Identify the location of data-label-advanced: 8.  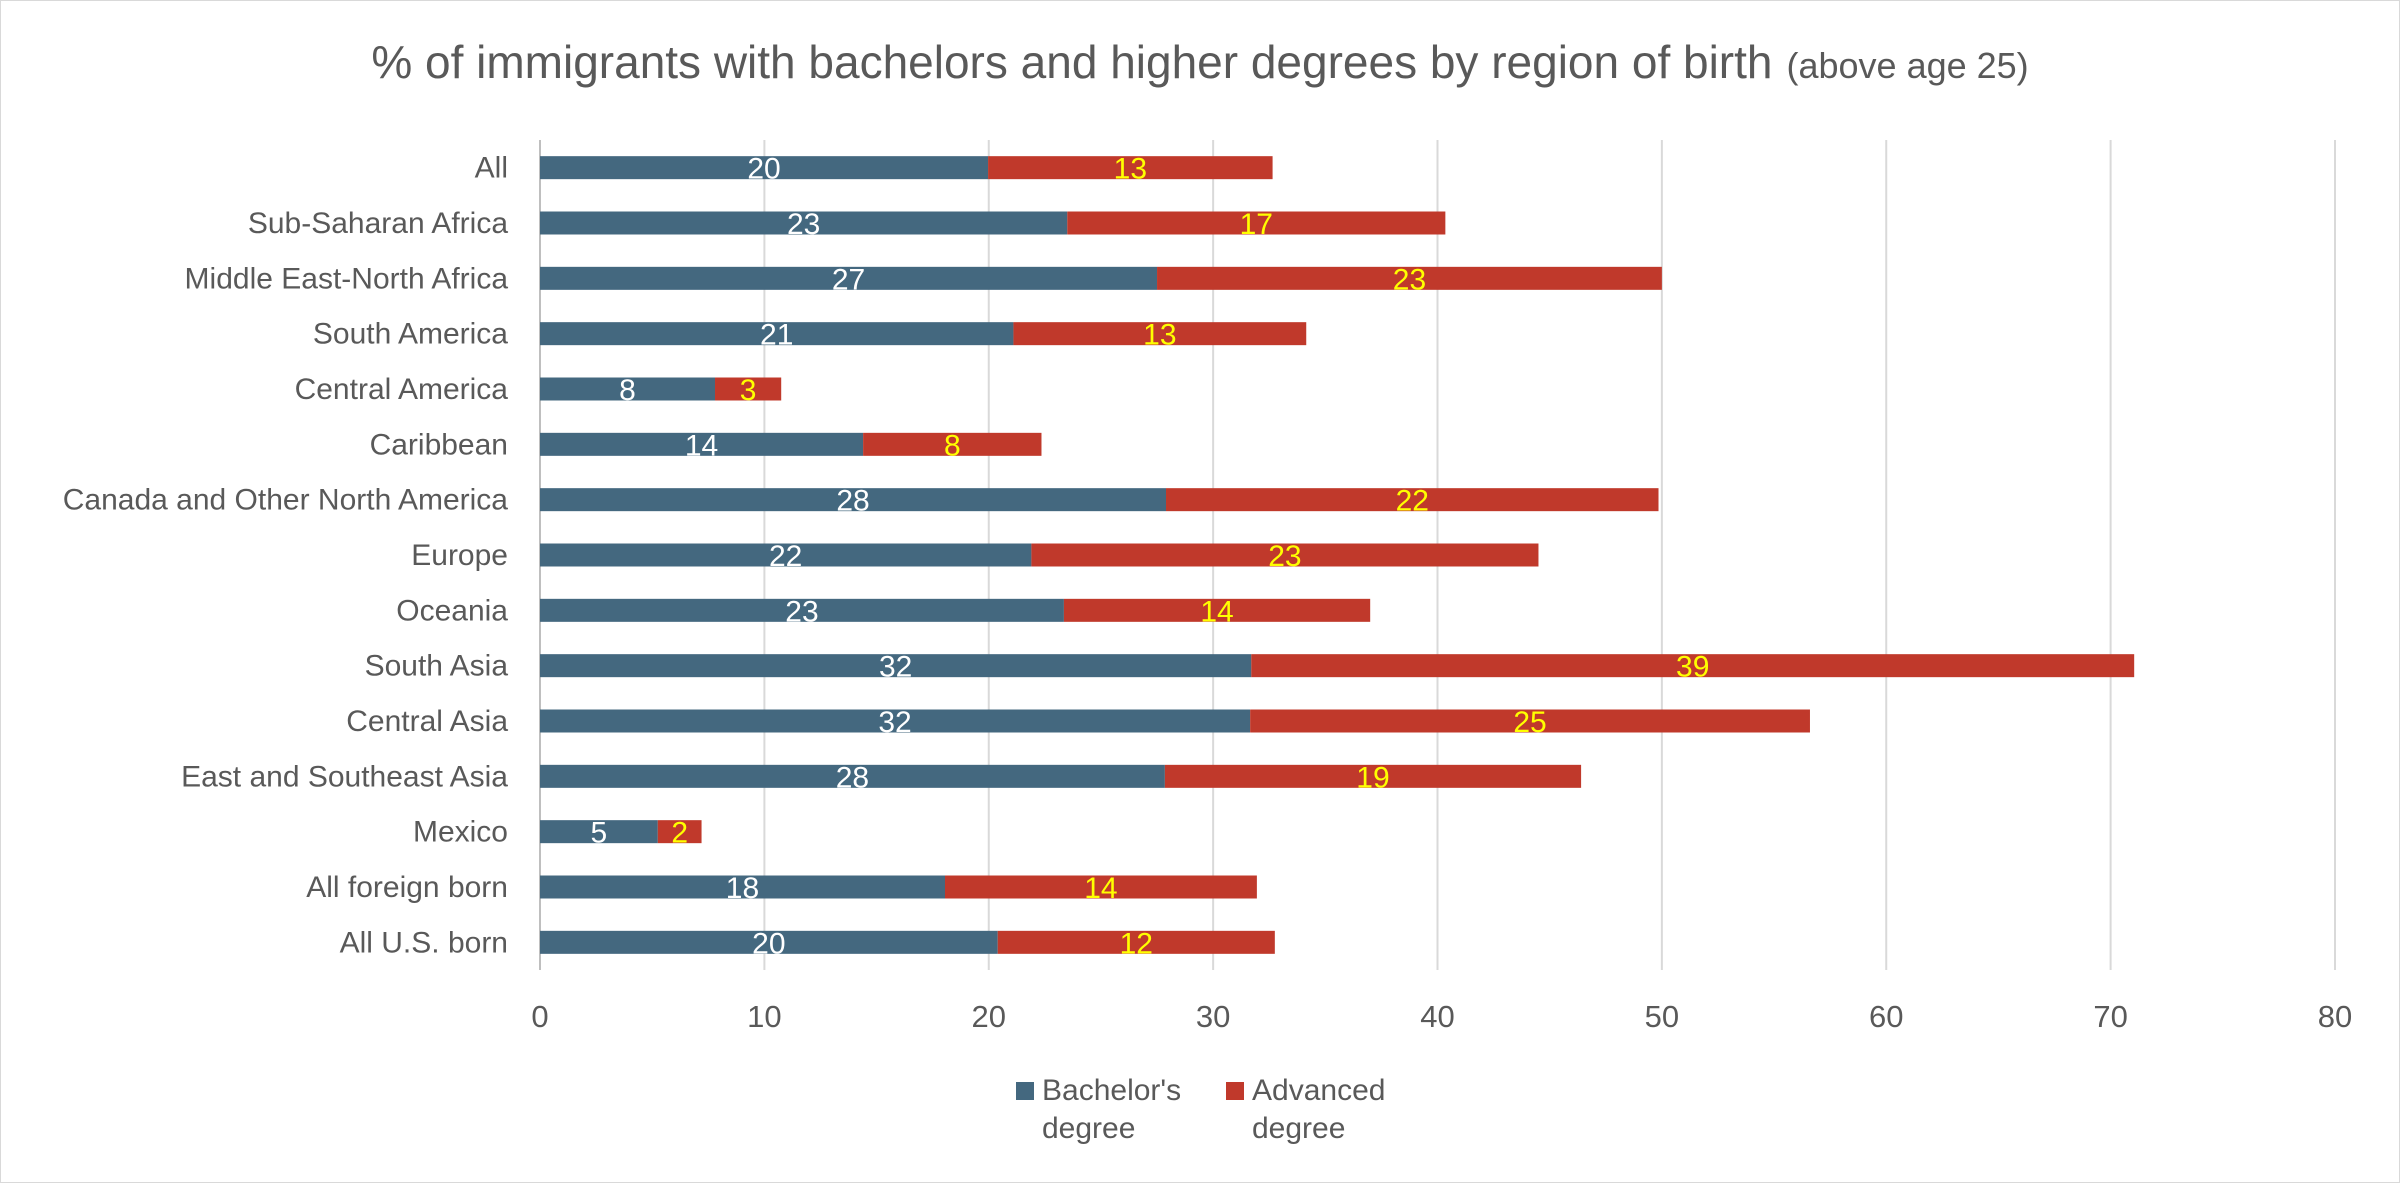
(952, 445).